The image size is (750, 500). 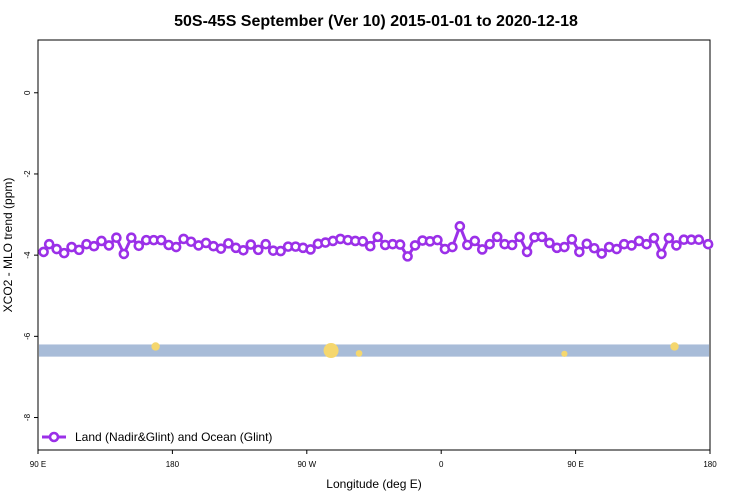 What do you see at coordinates (54, 437) in the screenshot?
I see `legend-marker` at bounding box center [54, 437].